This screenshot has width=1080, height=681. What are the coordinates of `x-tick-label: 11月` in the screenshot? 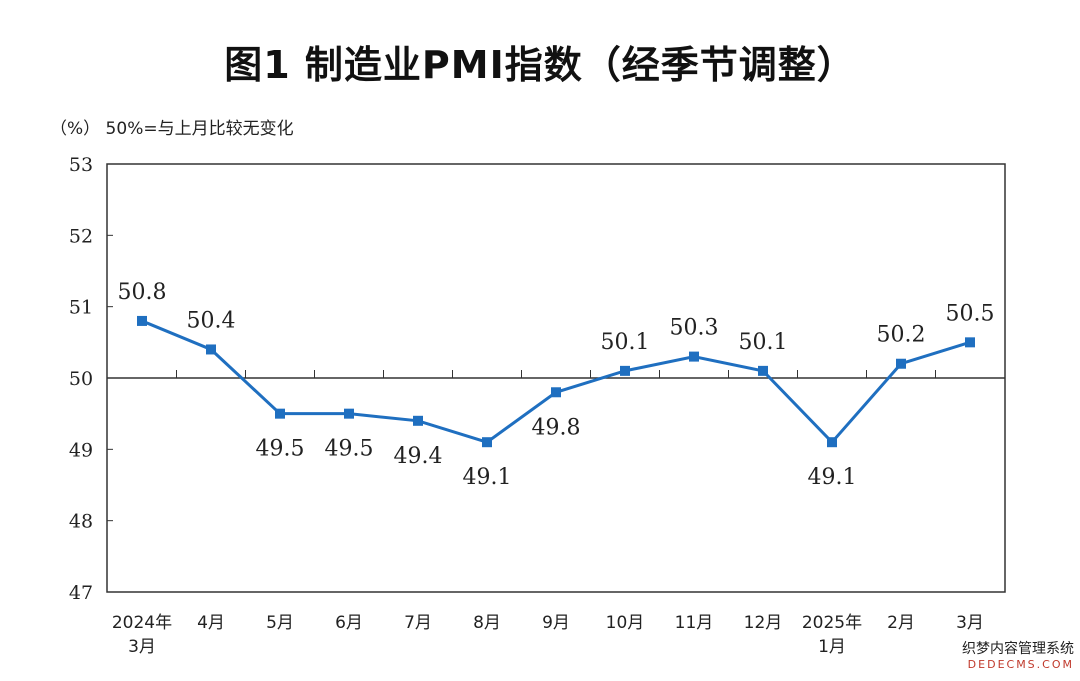 It's located at (694, 623).